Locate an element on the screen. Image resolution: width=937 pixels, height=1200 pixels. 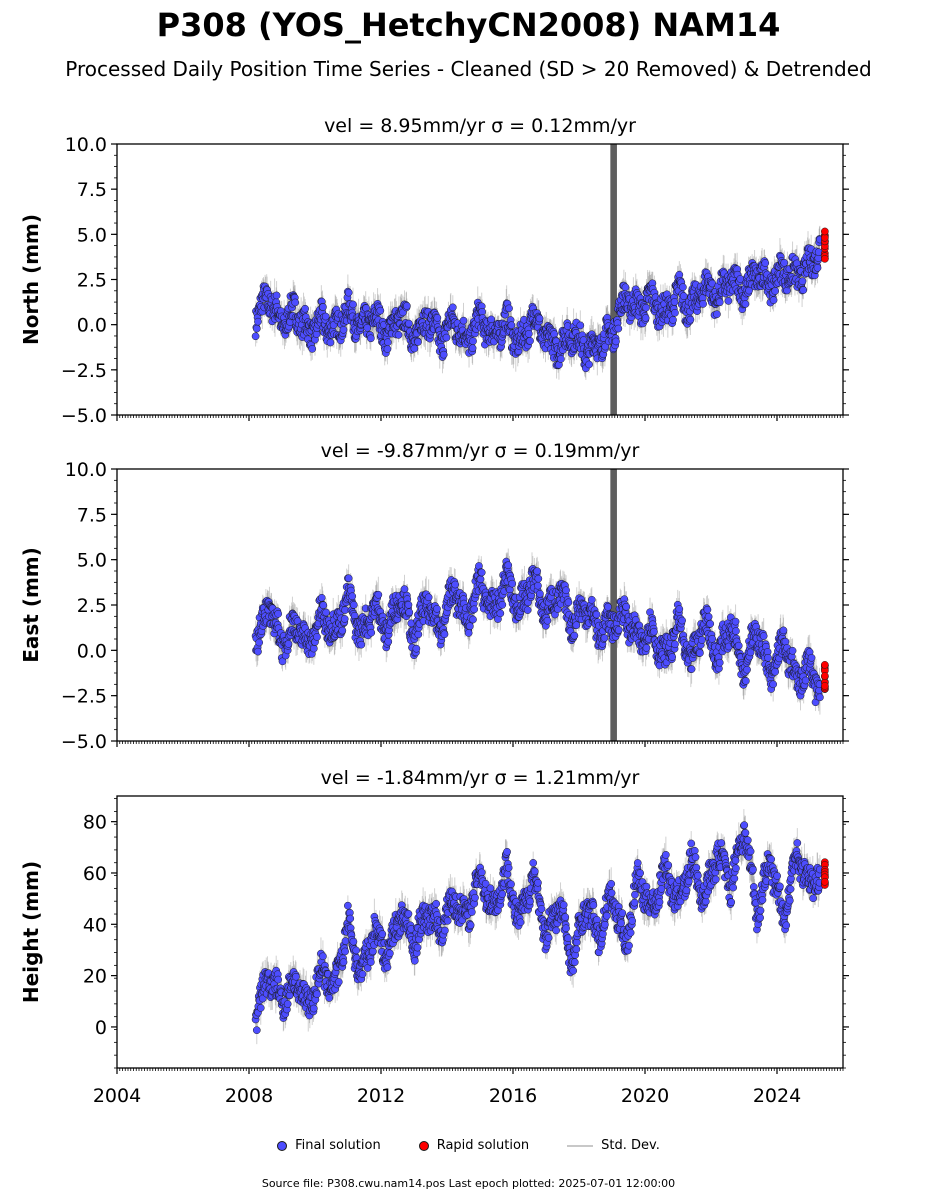
y-tick-label: 10.0 is located at coordinates (86, 145).